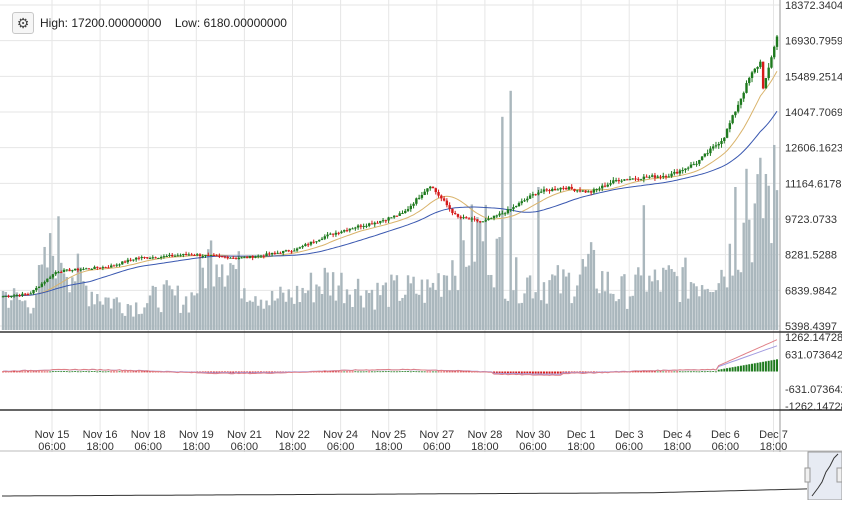 The height and width of the screenshot is (505, 842). What do you see at coordinates (196, 435) in the screenshot?
I see `time-tick-date: Nov 19` at bounding box center [196, 435].